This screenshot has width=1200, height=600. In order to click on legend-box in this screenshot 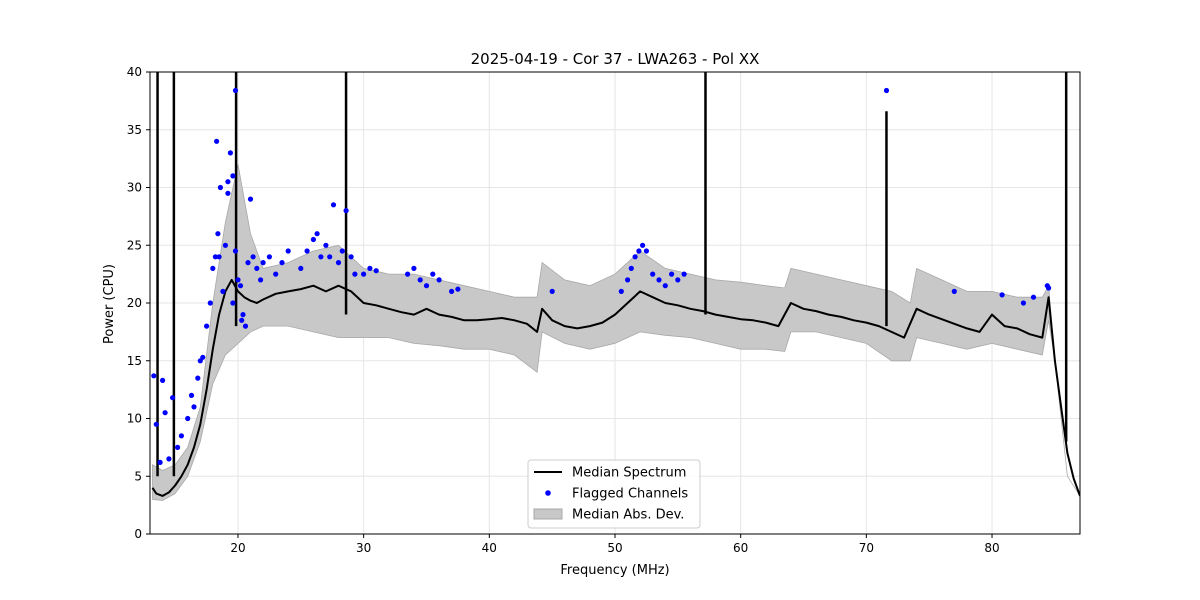, I will do `click(614, 494)`.